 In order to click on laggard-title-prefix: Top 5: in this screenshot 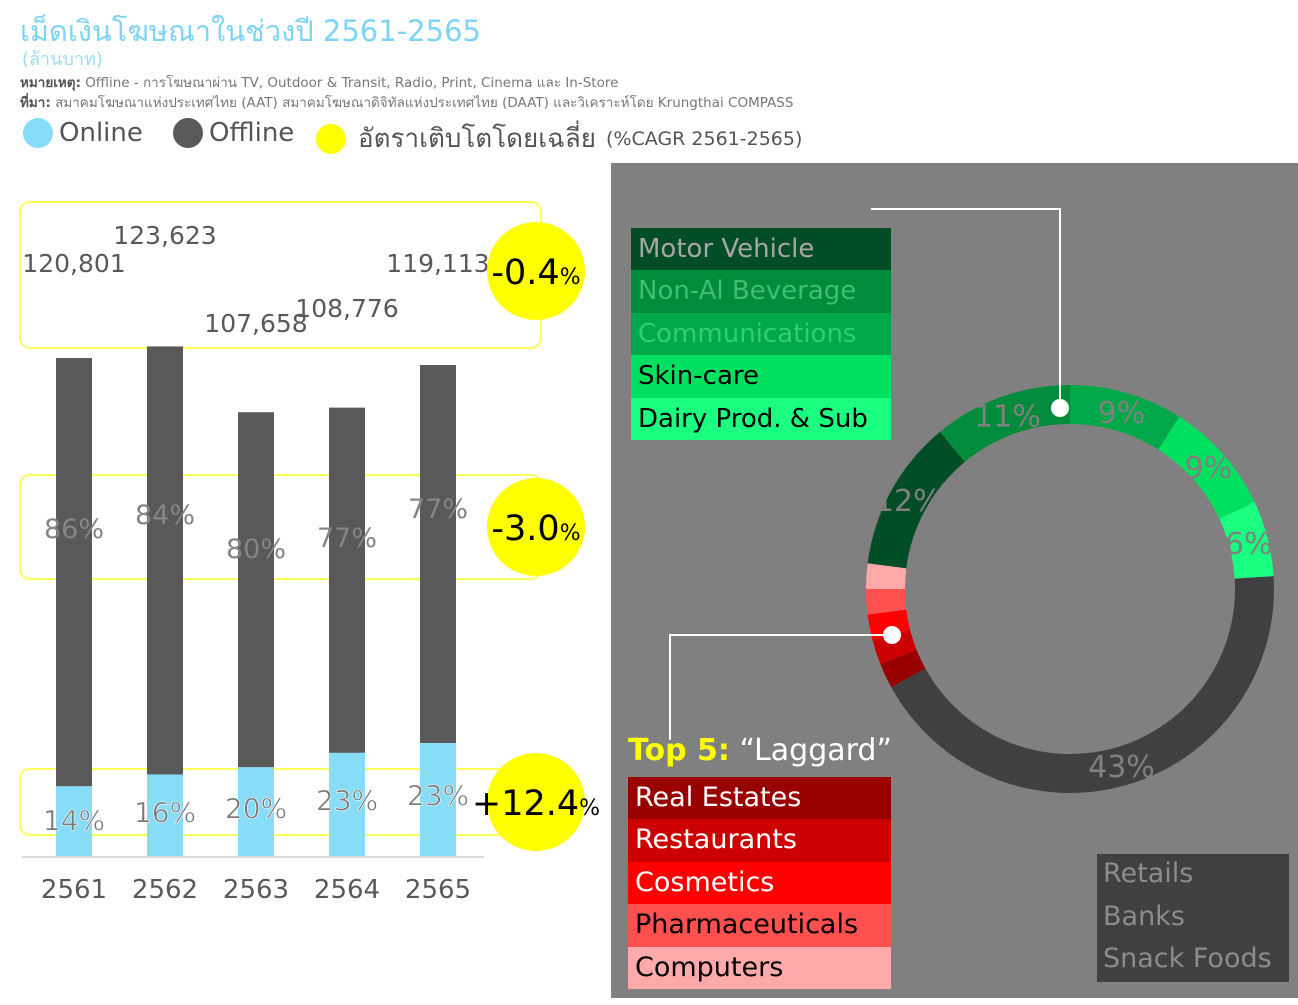, I will do `click(679, 750)`.